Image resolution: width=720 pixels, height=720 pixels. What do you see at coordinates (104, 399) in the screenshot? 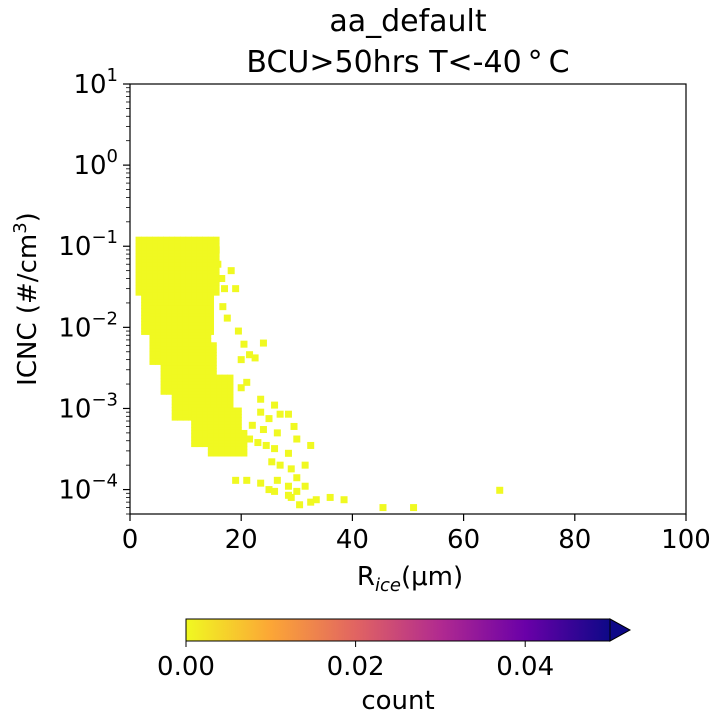
I see `y-tick-exponent: −3` at bounding box center [104, 399].